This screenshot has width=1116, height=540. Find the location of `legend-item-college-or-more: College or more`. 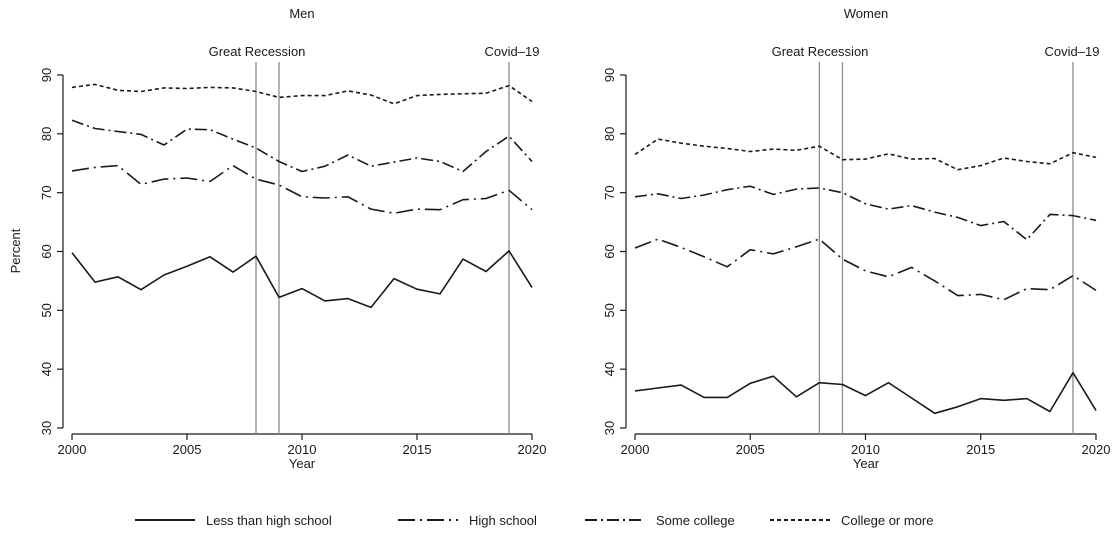

legend-item-college-or-more: College or more is located at coordinates (852, 520).